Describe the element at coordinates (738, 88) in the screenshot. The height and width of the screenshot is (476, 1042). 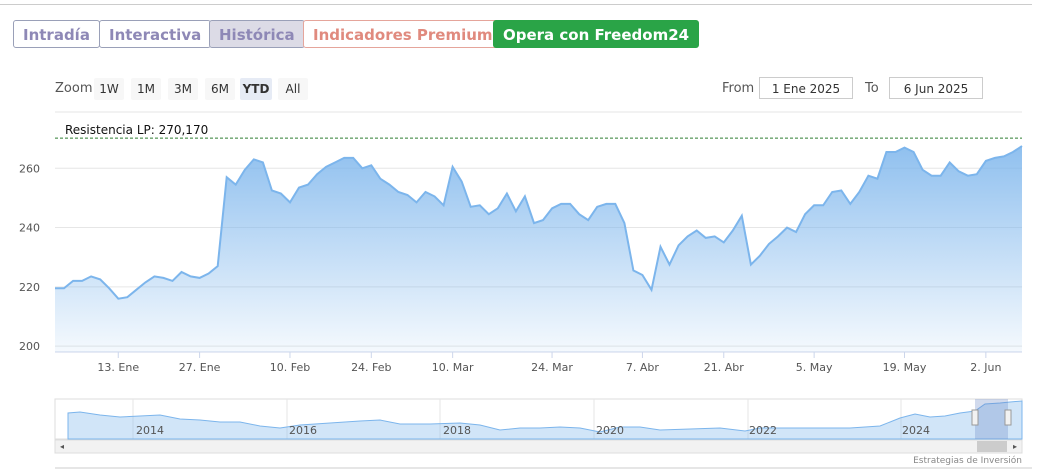
I see `from-label: From` at that location.